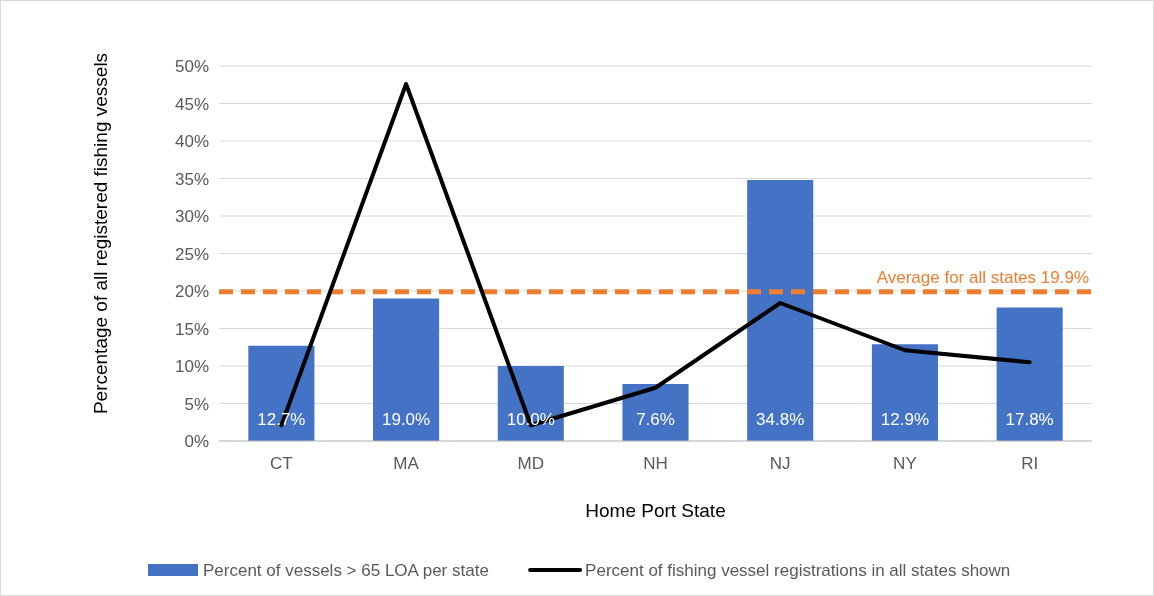 This screenshot has height=596, width=1154. What do you see at coordinates (191, 104) in the screenshot?
I see `y-tick-label: 45%` at bounding box center [191, 104].